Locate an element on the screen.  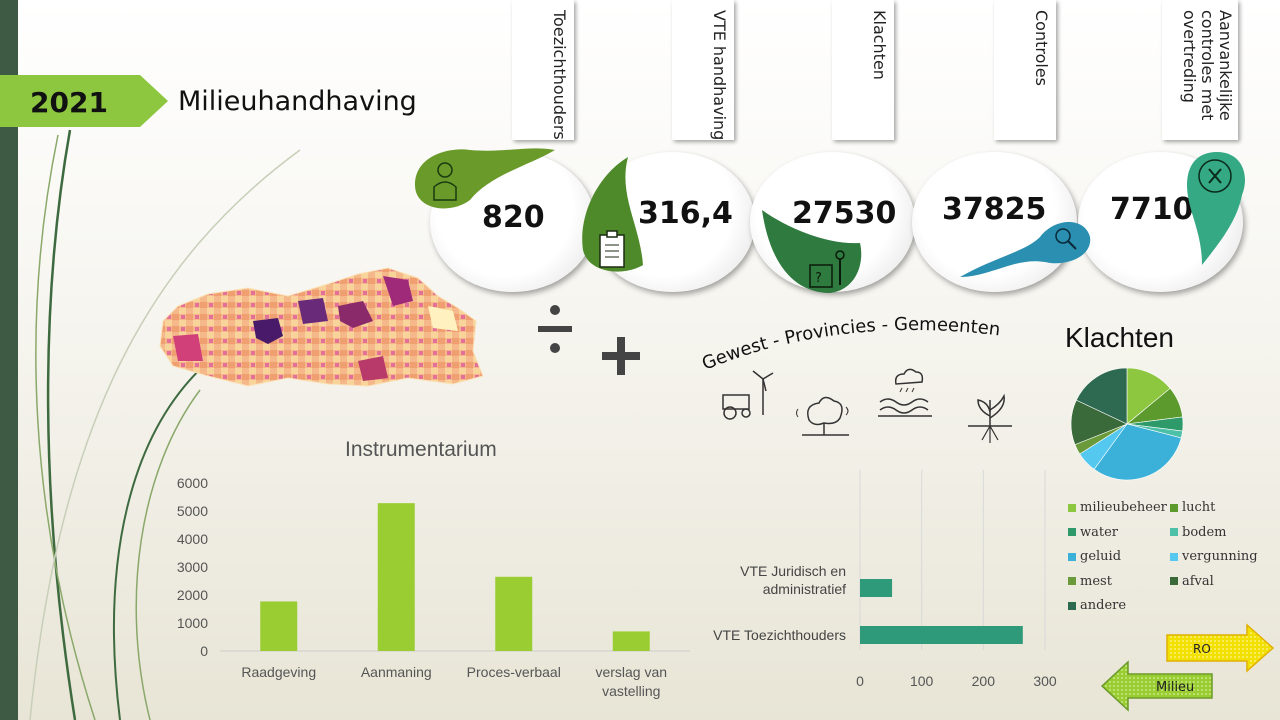
kpi-value: 27530 is located at coordinates (844, 213).